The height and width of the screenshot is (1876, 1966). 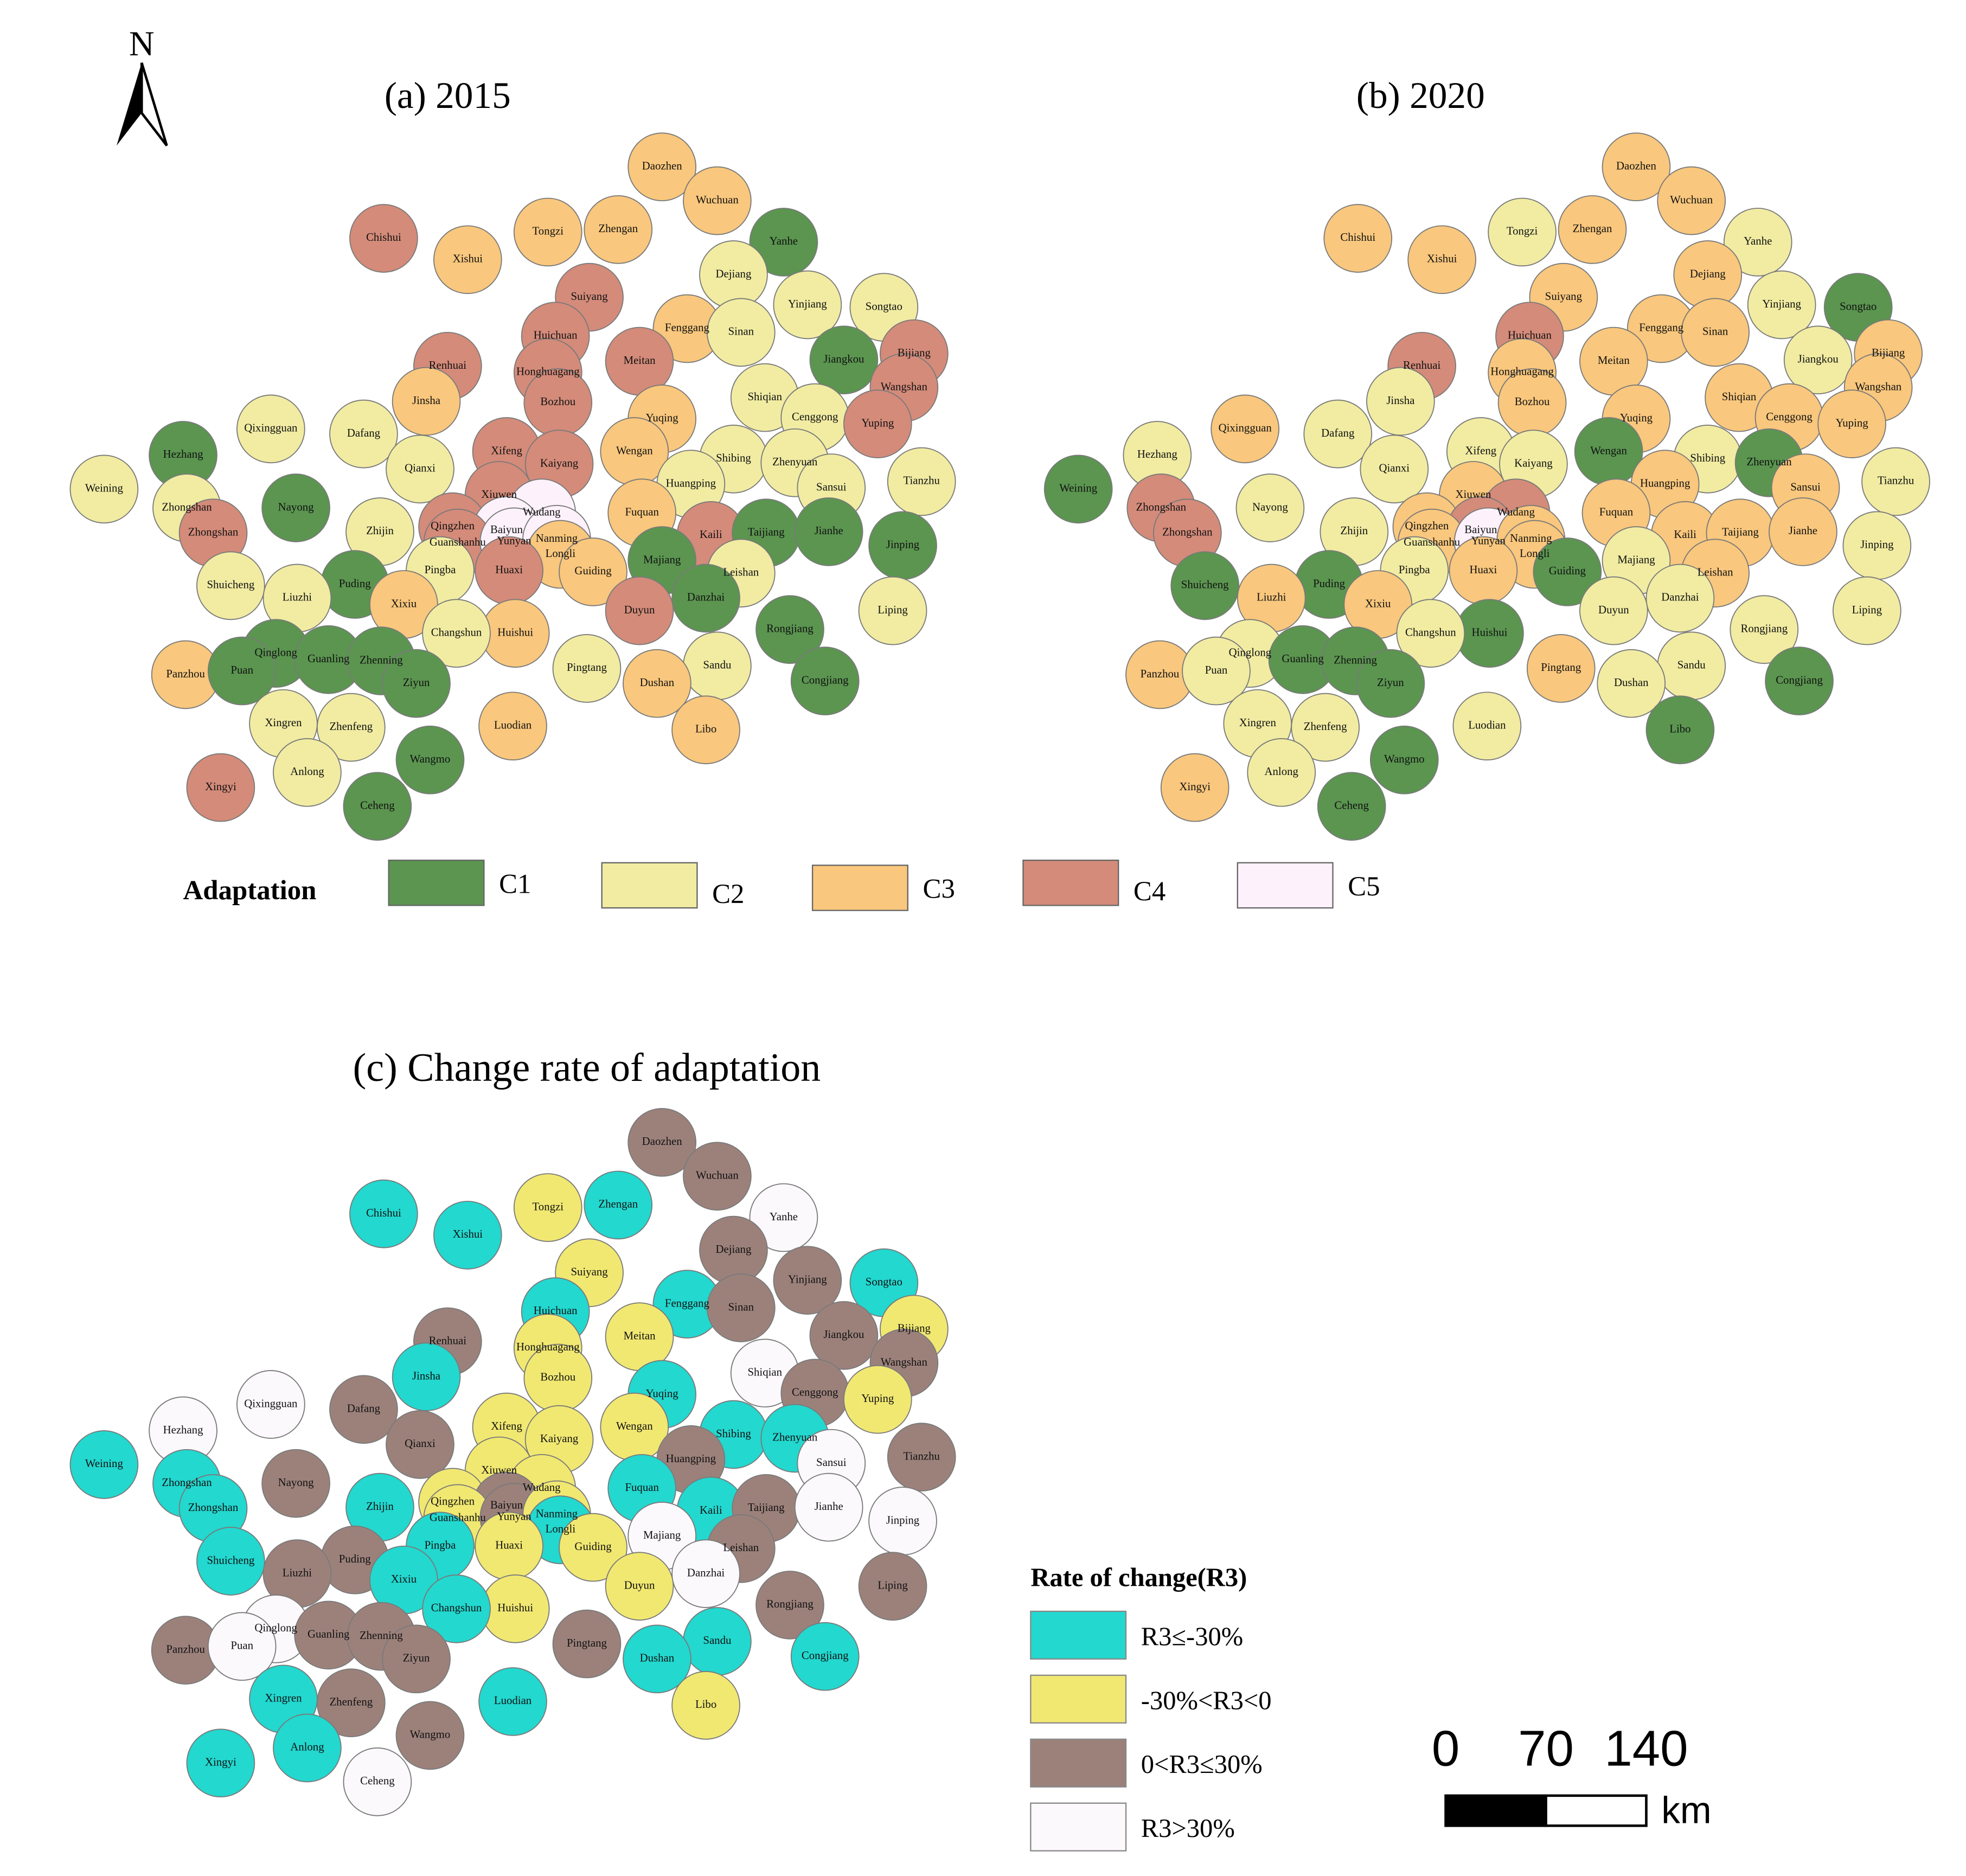 What do you see at coordinates (1614, 360) in the screenshot?
I see `county-label: Meitan` at bounding box center [1614, 360].